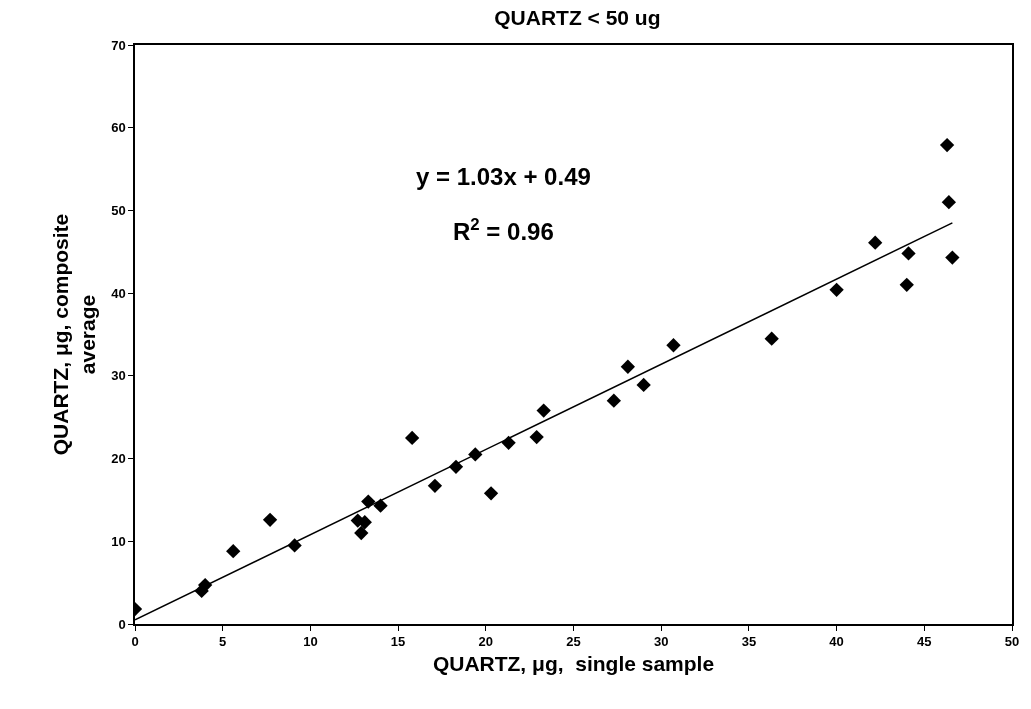 This screenshot has height=709, width=1031. Describe the element at coordinates (573, 664) in the screenshot. I see `x-axis-title: QUARTZ, μg, single sample` at that location.